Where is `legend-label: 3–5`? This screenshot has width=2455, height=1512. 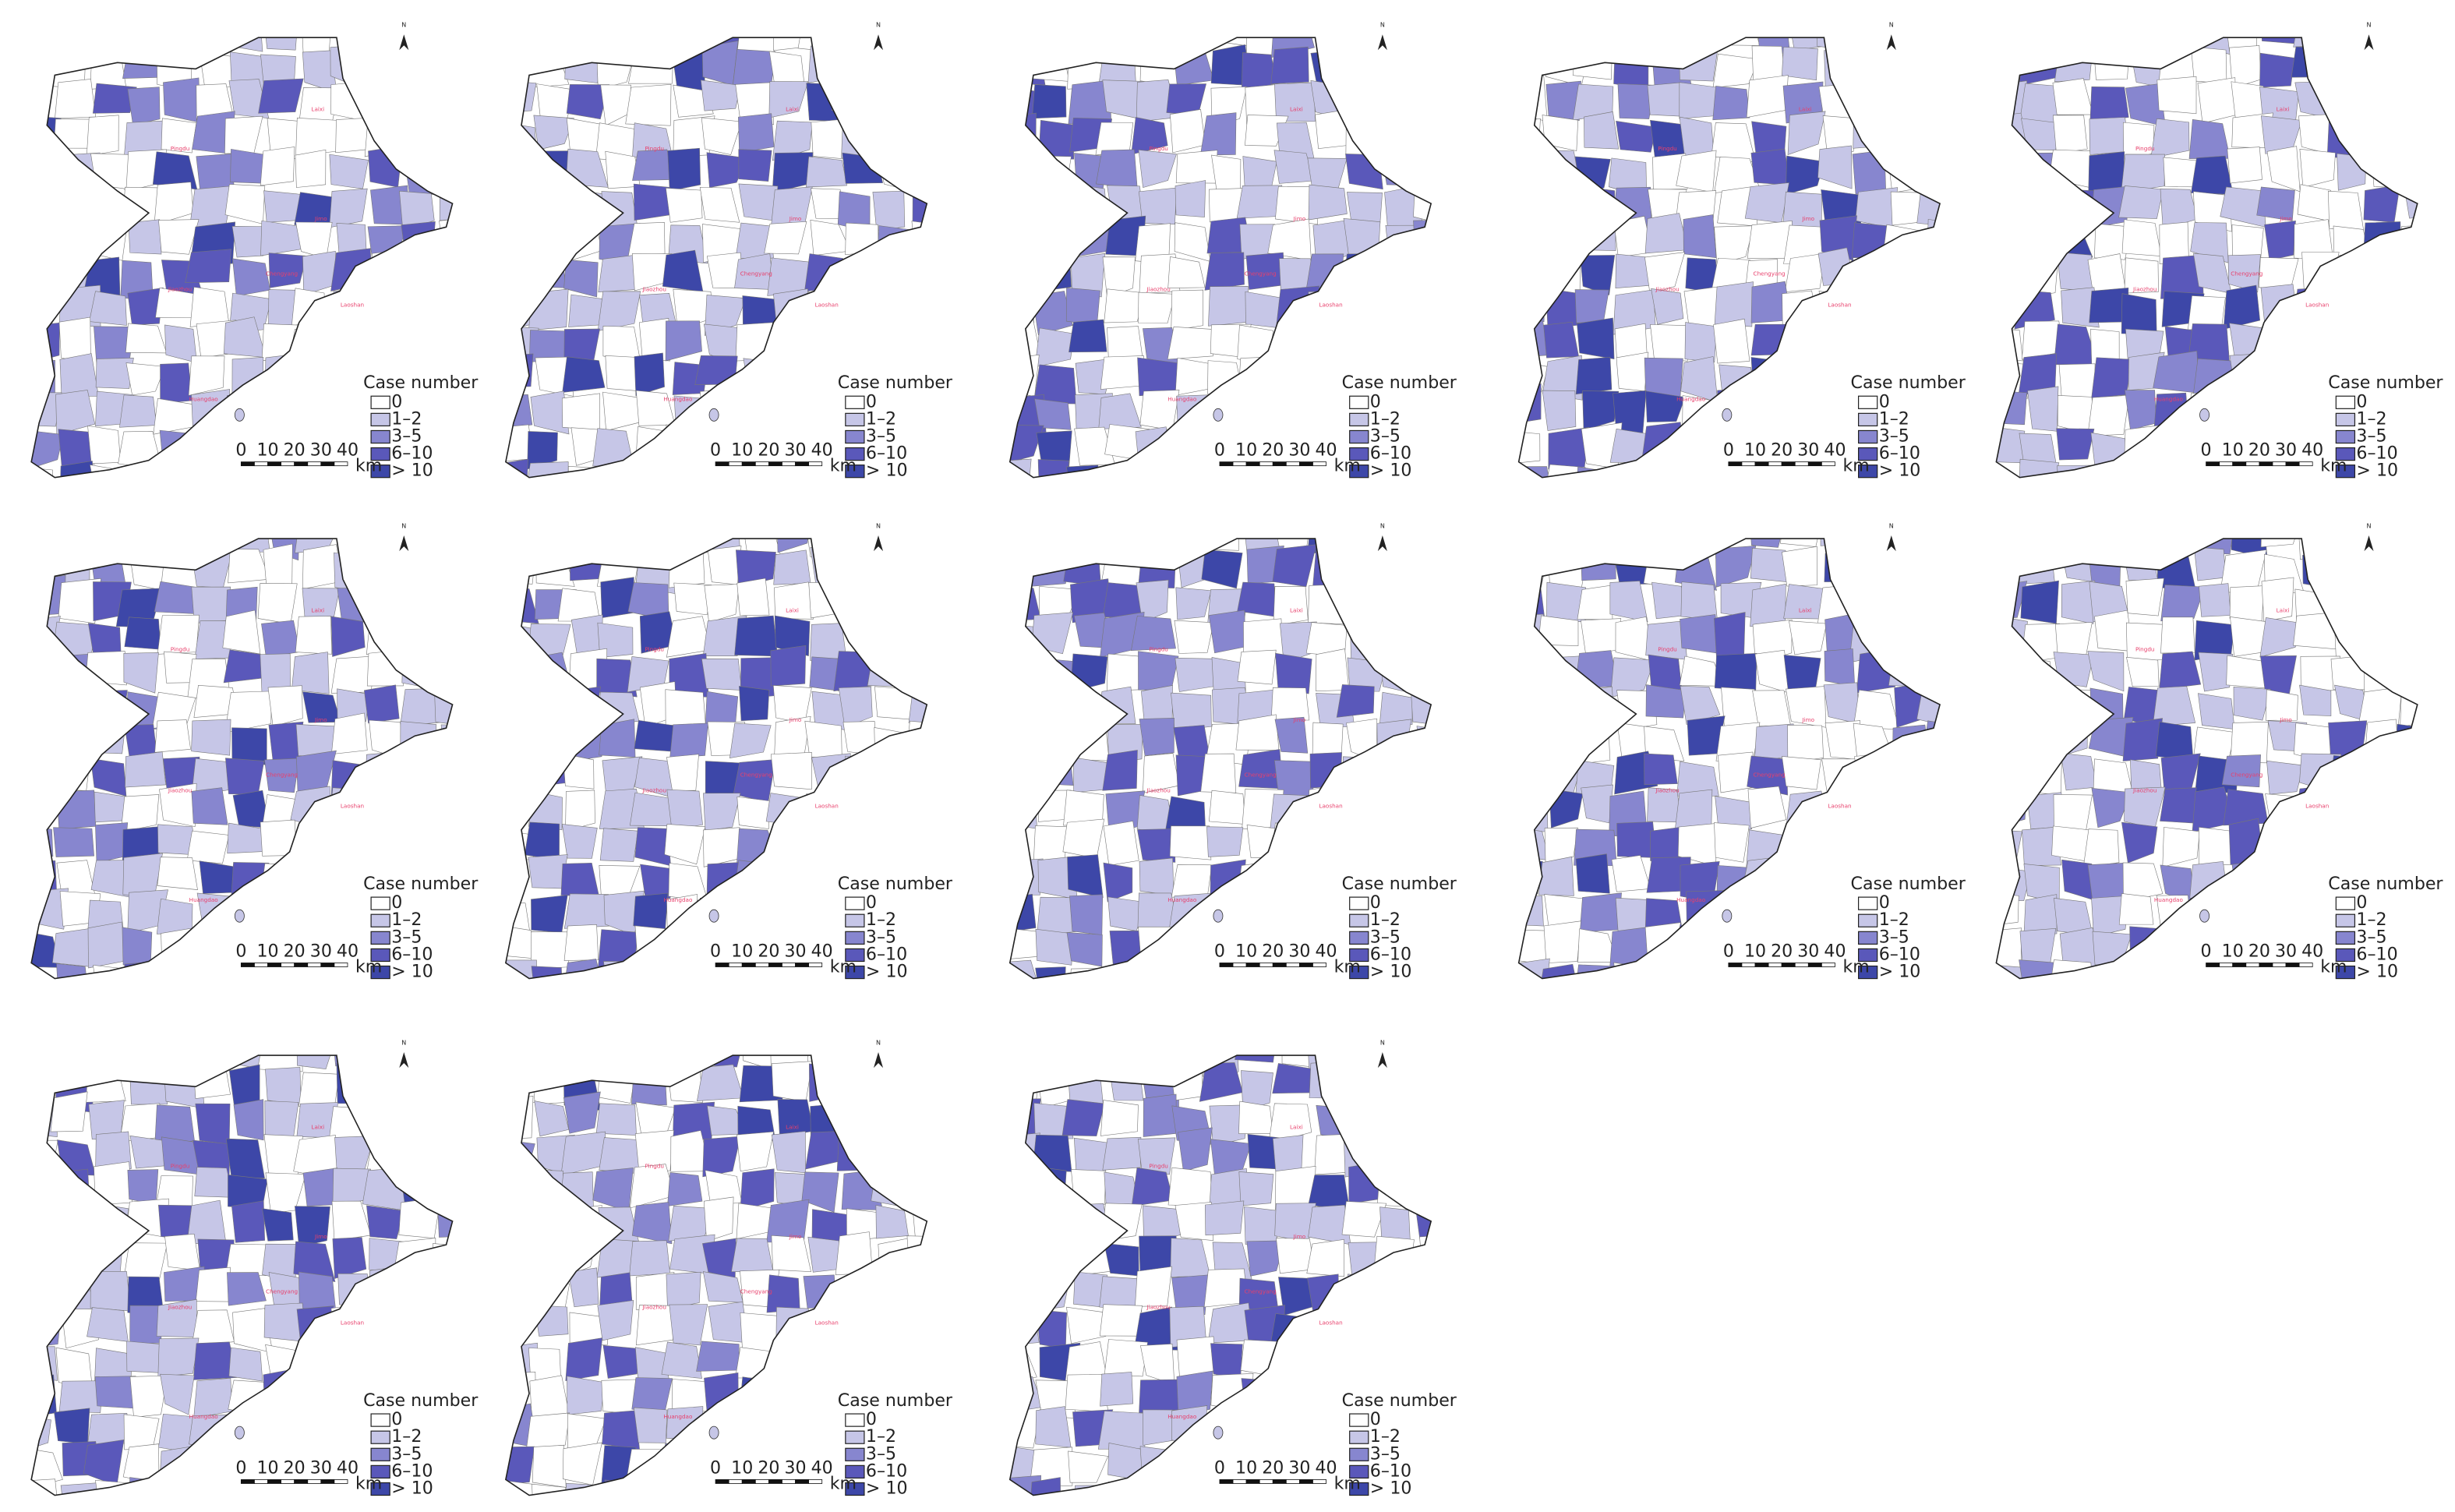 legend-label: 3–5 is located at coordinates (881, 1453).